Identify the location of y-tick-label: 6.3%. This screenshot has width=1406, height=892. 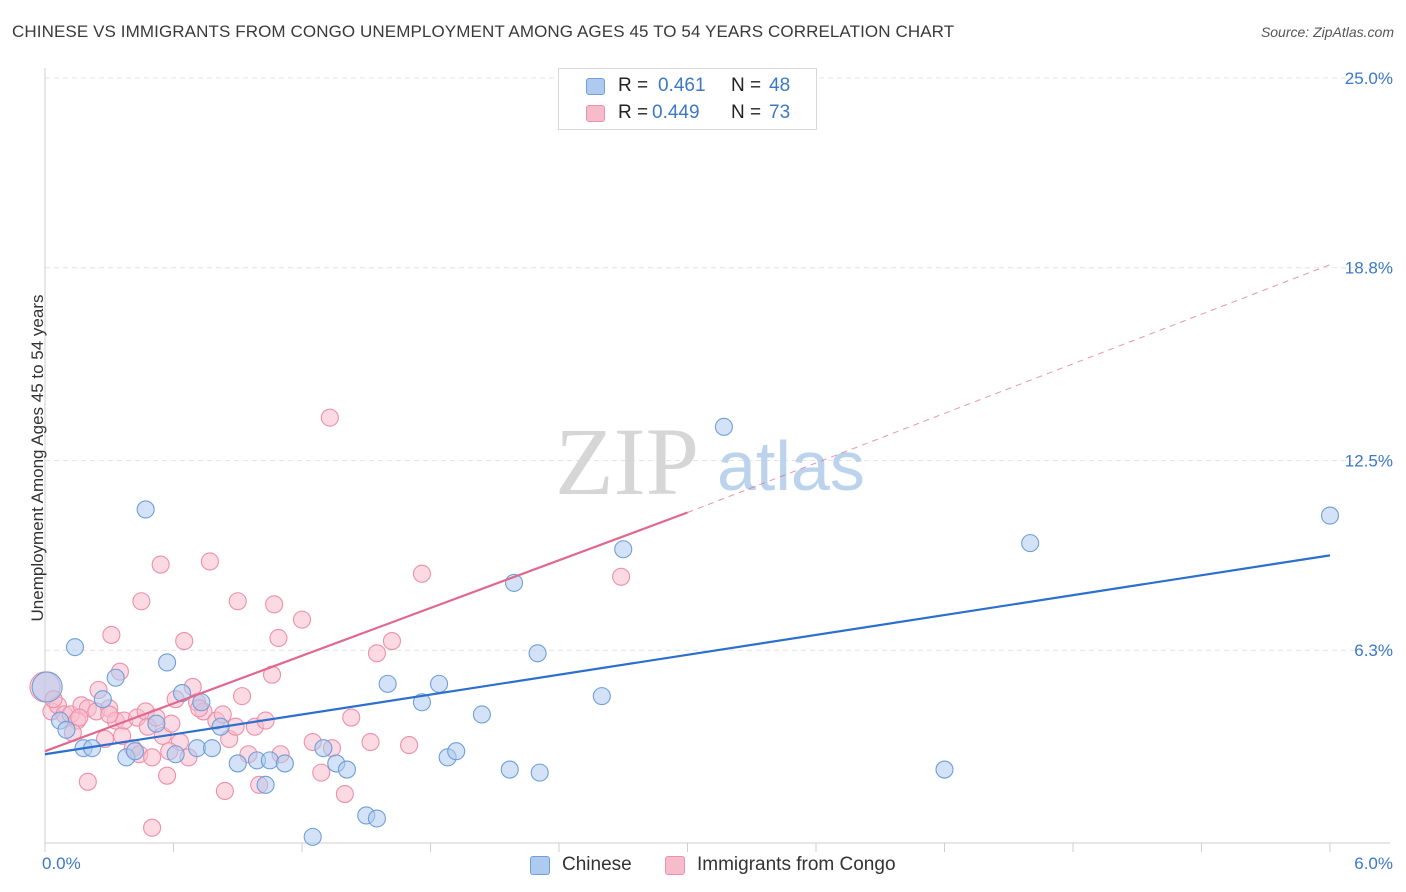
(1373, 650).